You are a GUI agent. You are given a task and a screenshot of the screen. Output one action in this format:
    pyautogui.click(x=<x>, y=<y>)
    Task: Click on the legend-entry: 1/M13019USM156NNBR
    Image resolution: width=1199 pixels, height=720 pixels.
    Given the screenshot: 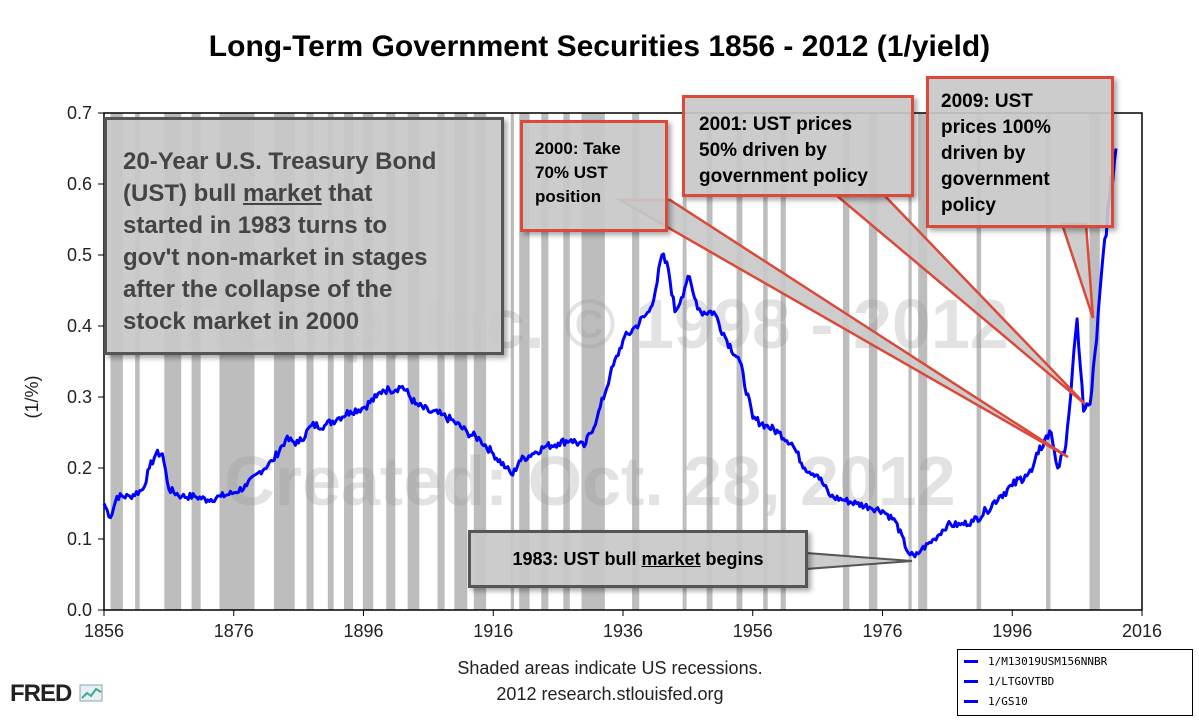 What is the action you would take?
    pyautogui.click(x=1078, y=661)
    